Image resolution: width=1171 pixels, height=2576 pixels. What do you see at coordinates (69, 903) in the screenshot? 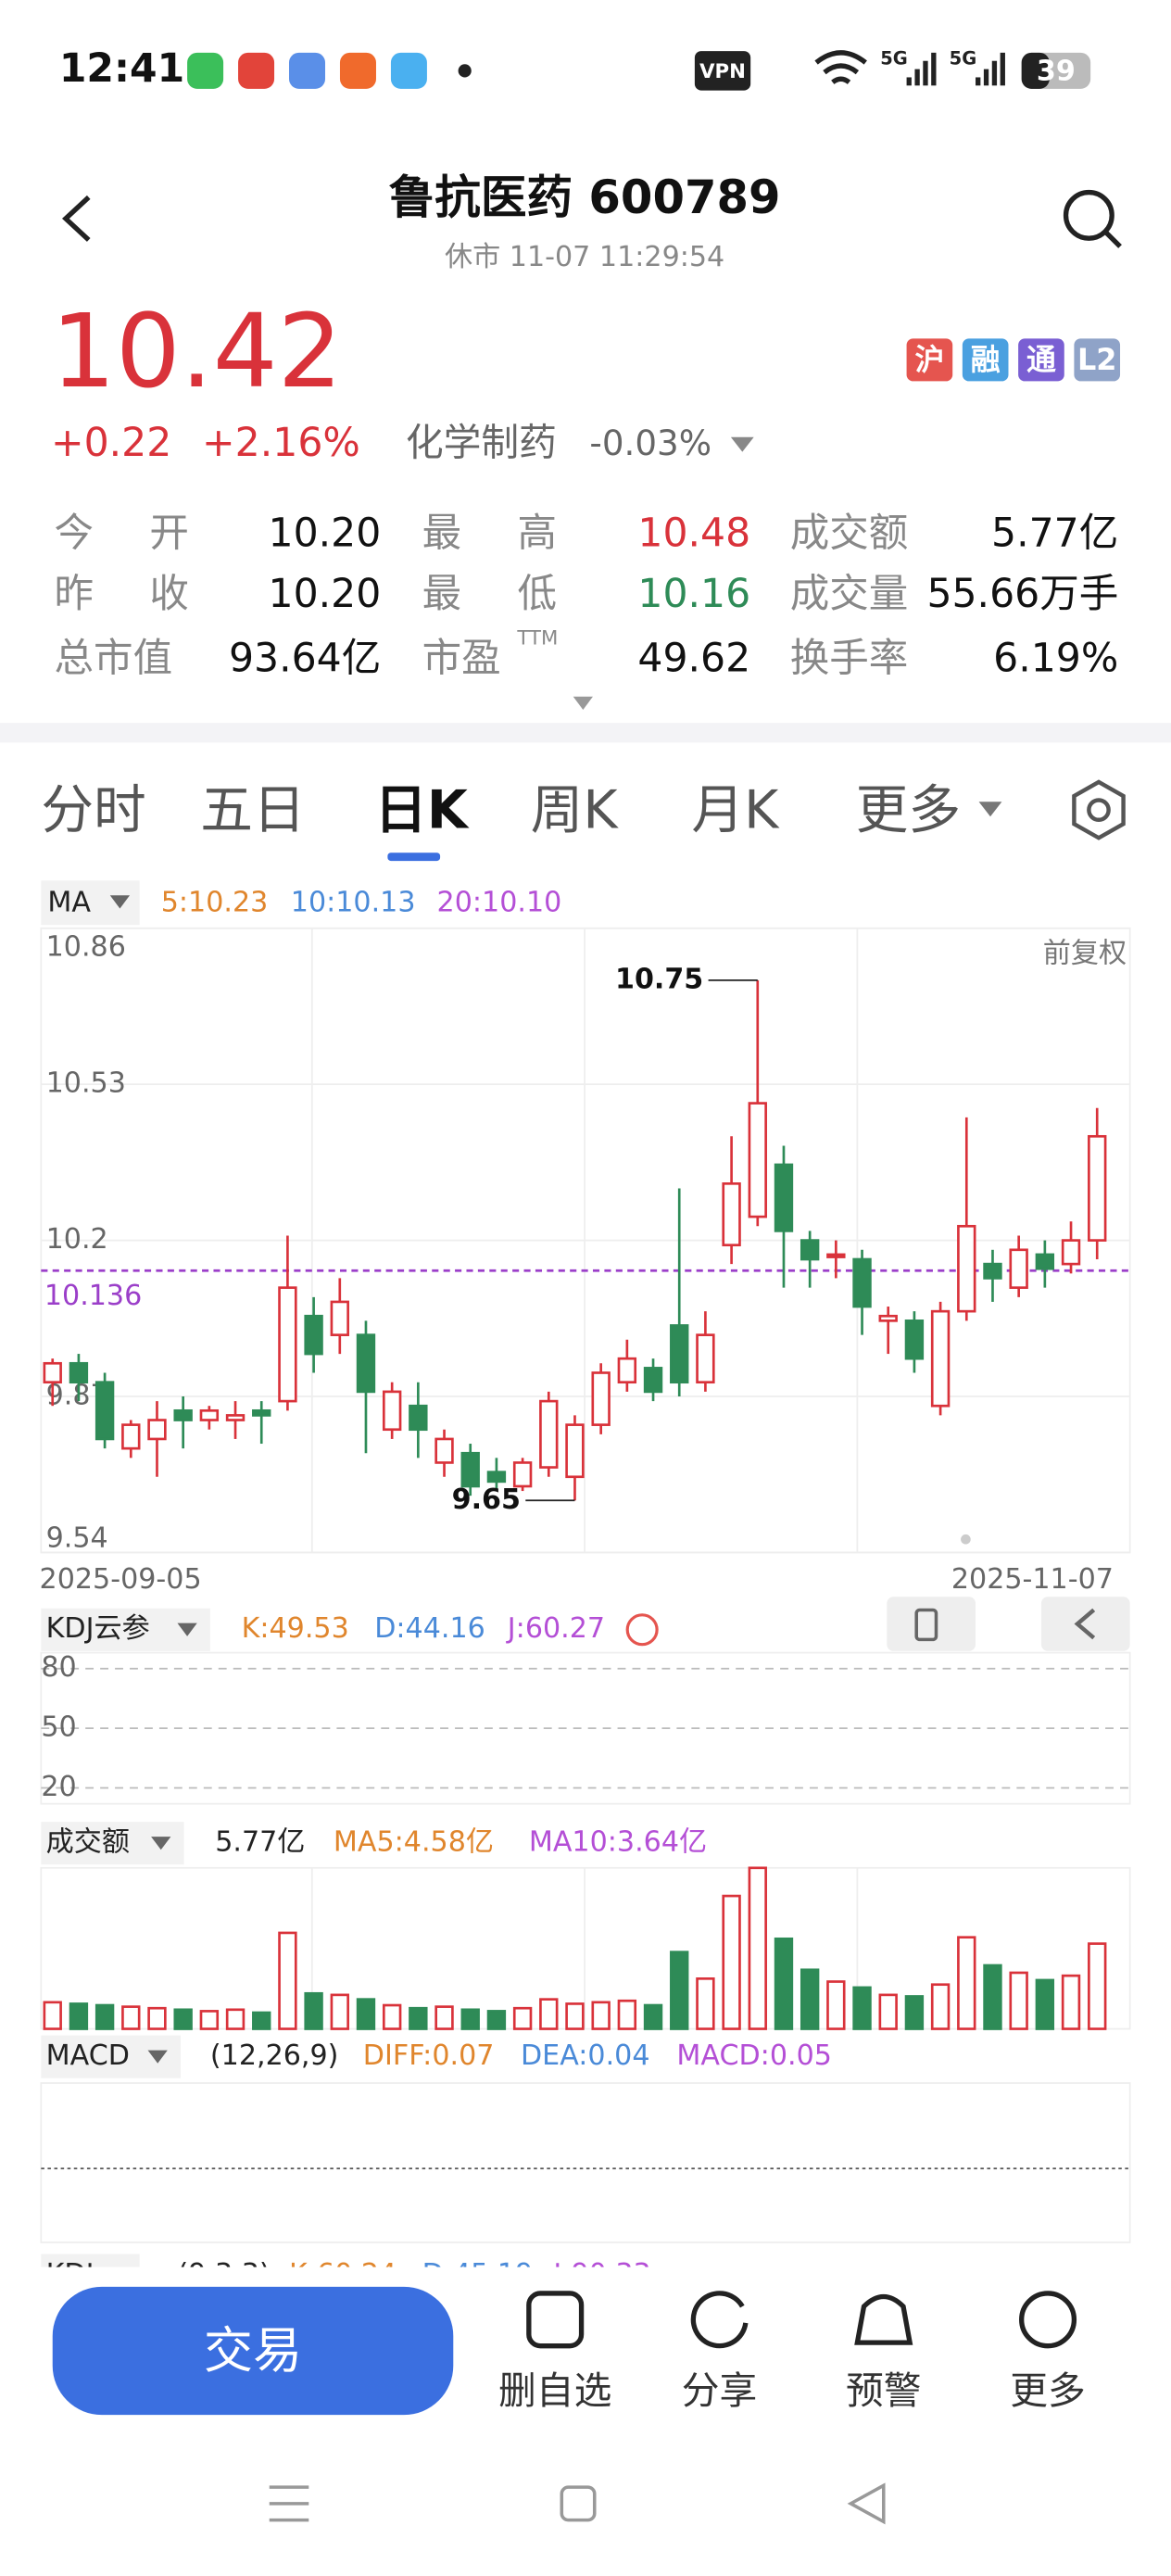
I see `indicator: MA` at bounding box center [69, 903].